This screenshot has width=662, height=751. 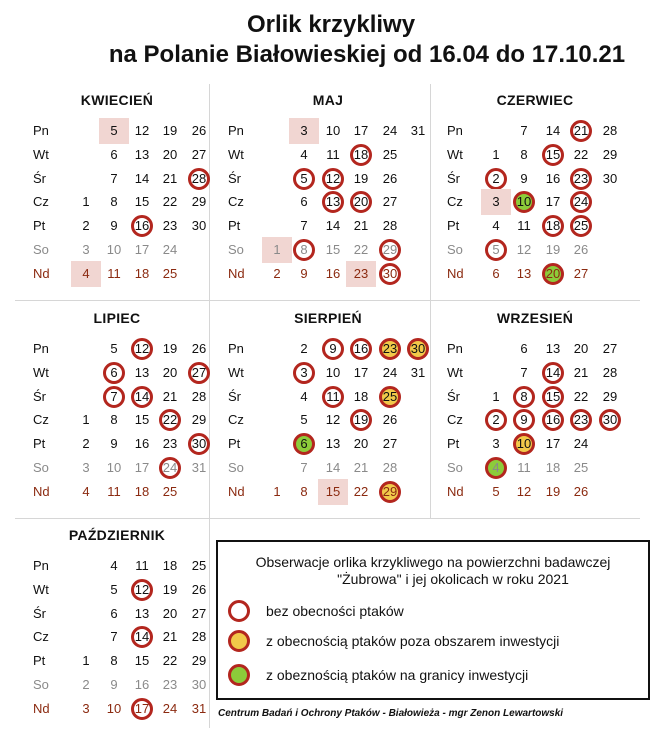 What do you see at coordinates (553, 492) in the screenshot?
I see `day-cell: 19` at bounding box center [553, 492].